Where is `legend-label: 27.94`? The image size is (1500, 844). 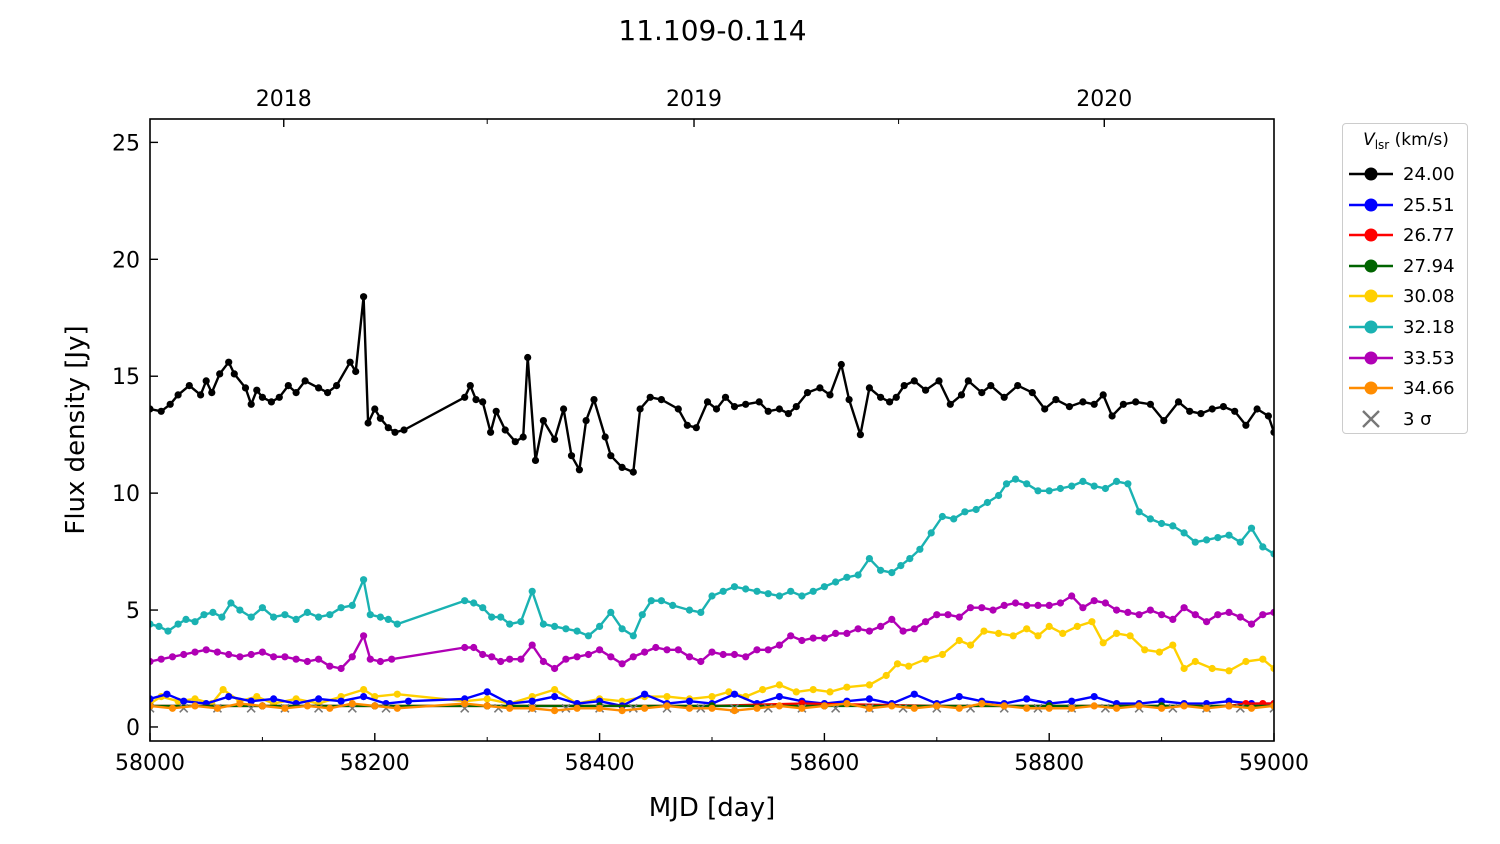 legend-label: 27.94 is located at coordinates (1429, 266).